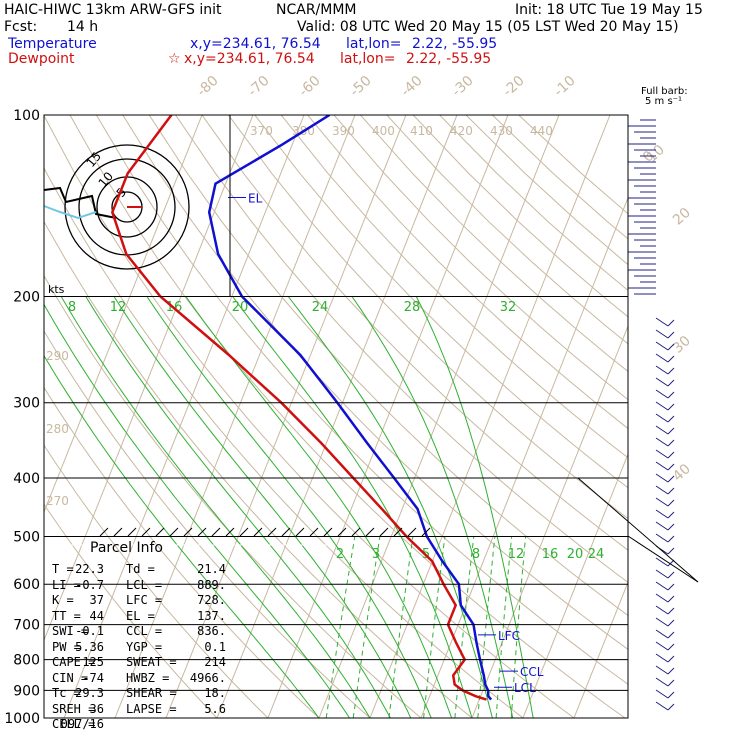 The height and width of the screenshot is (740, 740). Describe the element at coordinates (151, 708) in the screenshot. I see `parcel-info-key: LAPSE =` at that location.